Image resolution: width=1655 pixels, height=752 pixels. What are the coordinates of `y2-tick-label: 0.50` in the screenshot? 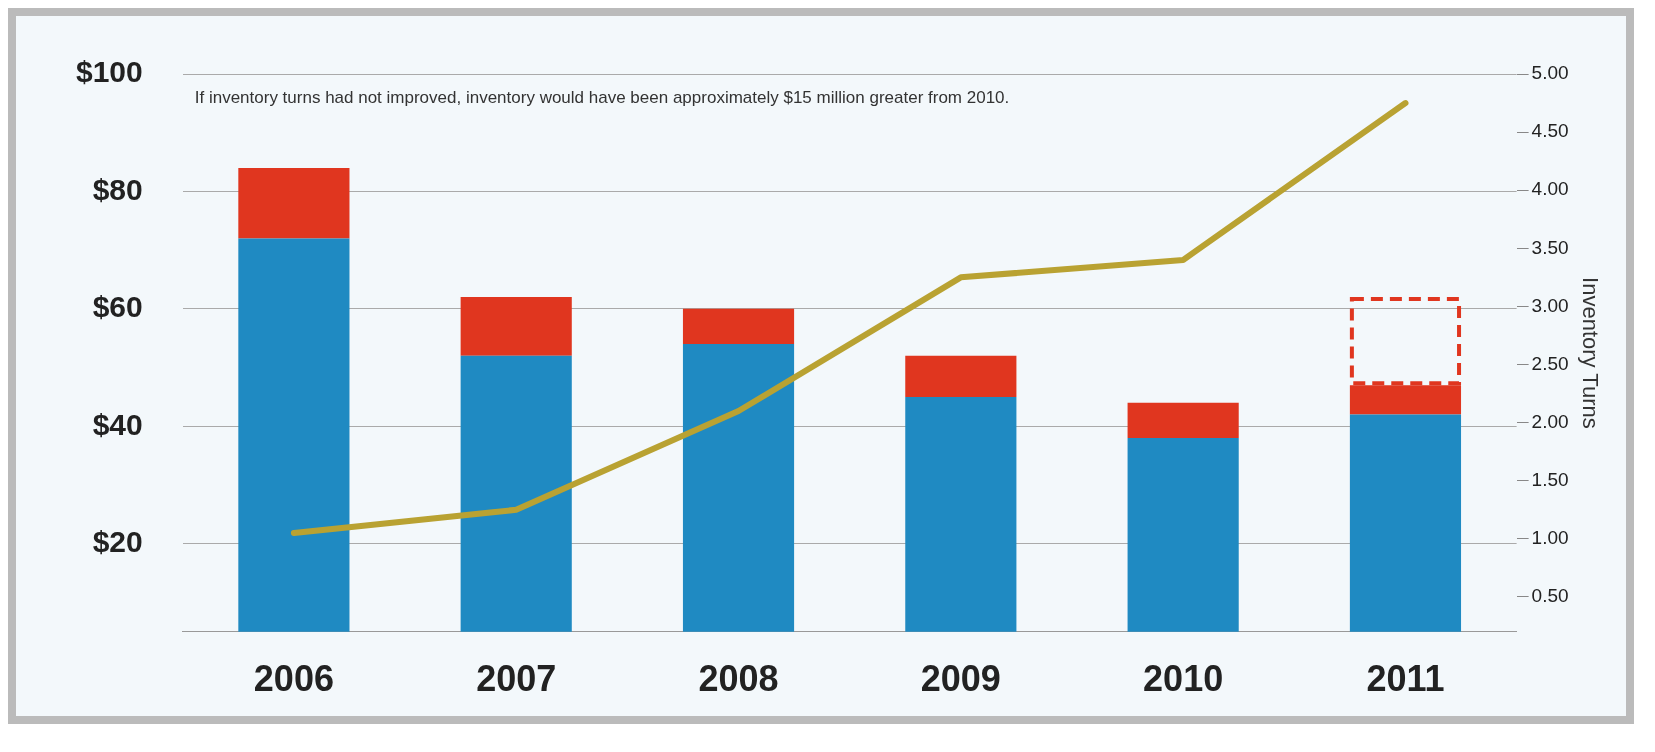 It's located at (1550, 596).